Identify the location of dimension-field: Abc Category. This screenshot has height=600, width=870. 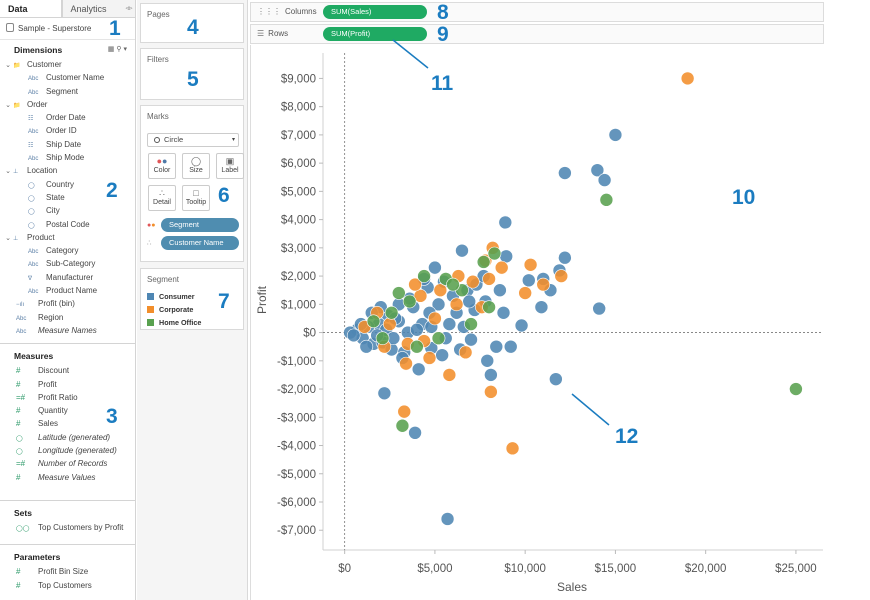
(67, 250).